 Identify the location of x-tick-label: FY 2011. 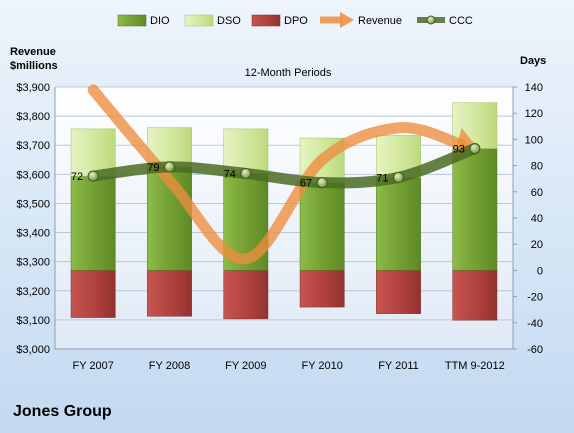
(398, 366).